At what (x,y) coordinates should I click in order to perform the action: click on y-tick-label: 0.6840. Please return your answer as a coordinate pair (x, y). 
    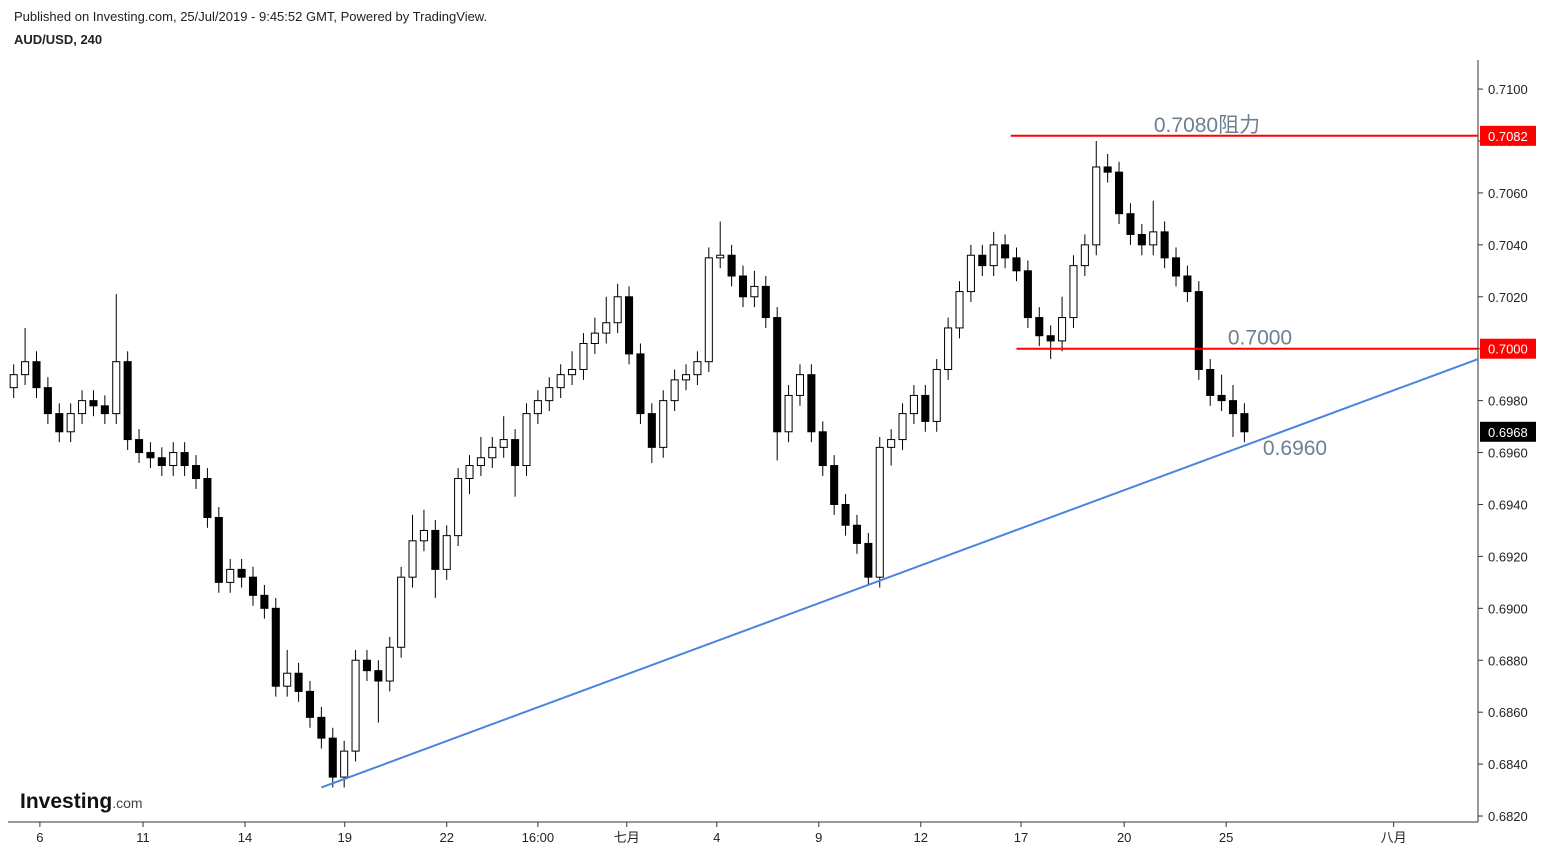
    Looking at the image, I should click on (1508, 764).